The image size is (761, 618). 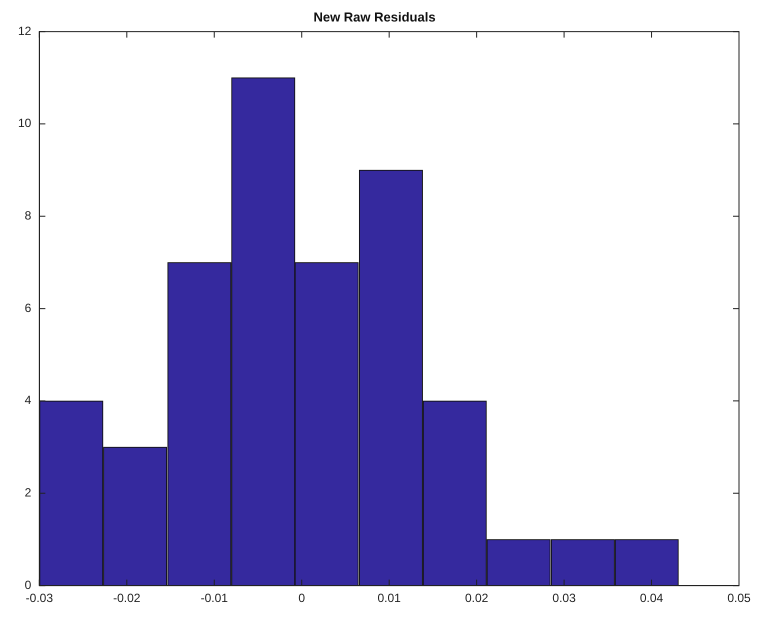 I want to click on y-tick-label: 6, so click(x=28, y=307).